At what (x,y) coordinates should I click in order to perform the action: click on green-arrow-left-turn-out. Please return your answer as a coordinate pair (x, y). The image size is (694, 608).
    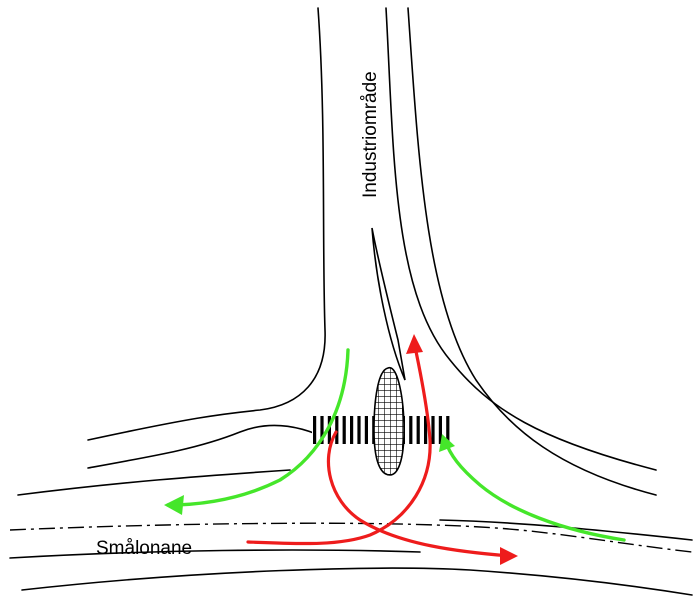
    Looking at the image, I should click on (258, 427).